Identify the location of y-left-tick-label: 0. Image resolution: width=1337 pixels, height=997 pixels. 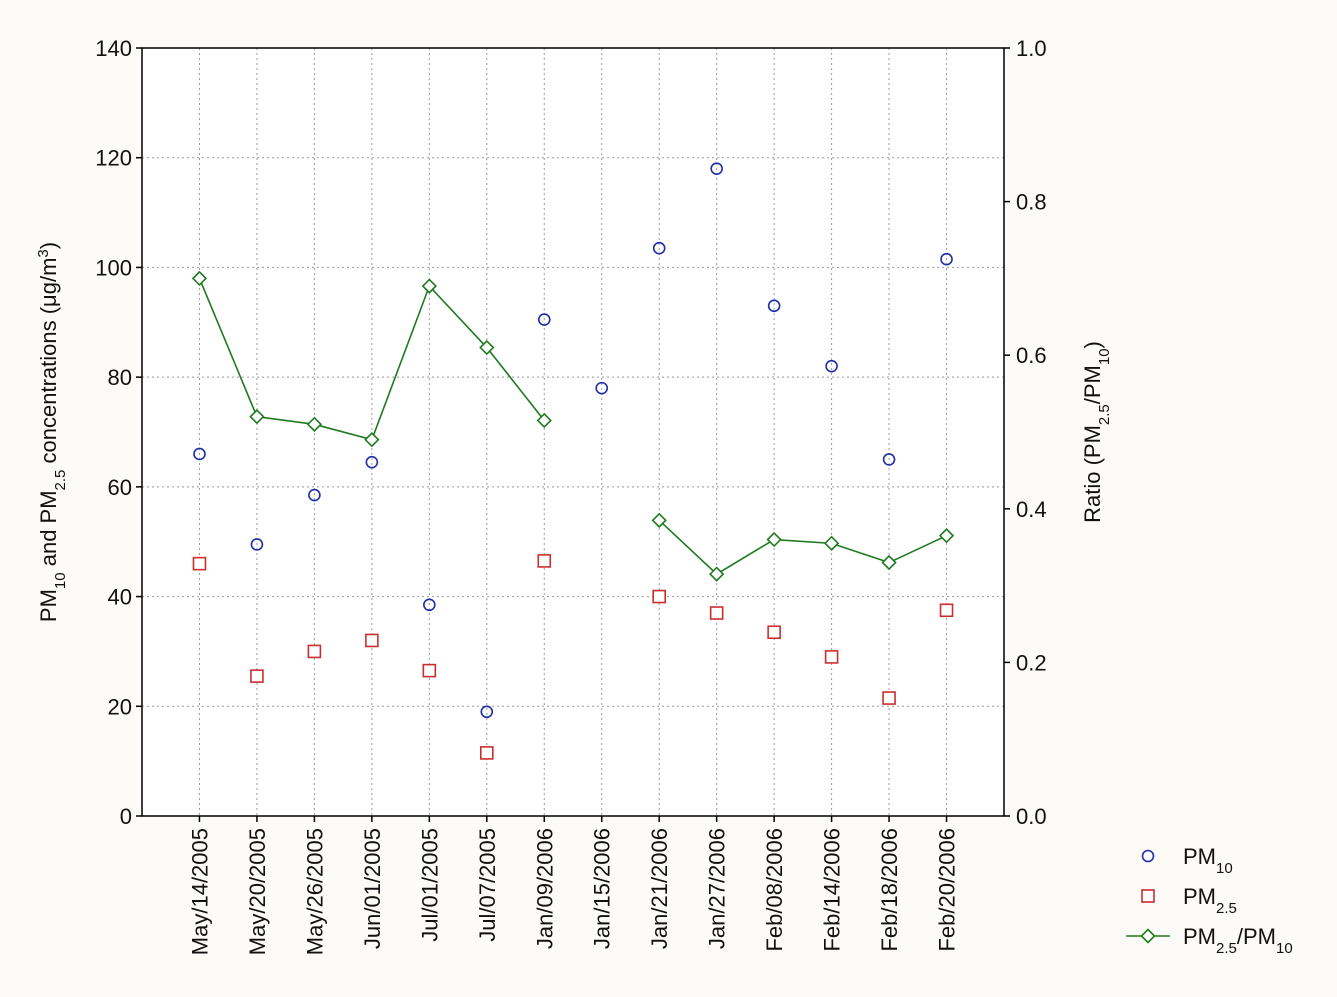
(126, 816).